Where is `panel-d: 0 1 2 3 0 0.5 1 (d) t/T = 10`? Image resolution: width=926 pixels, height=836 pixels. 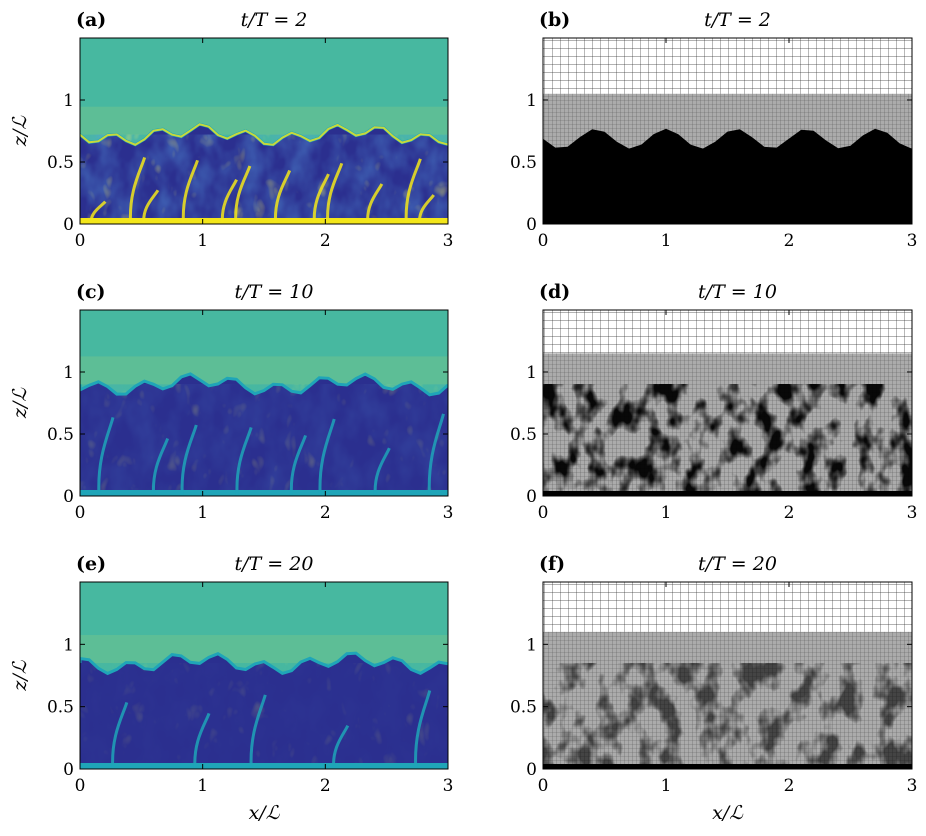
panel-d: 0 1 2 3 0 0.5 1 (d) t/T = 10 is located at coordinates (713, 402).